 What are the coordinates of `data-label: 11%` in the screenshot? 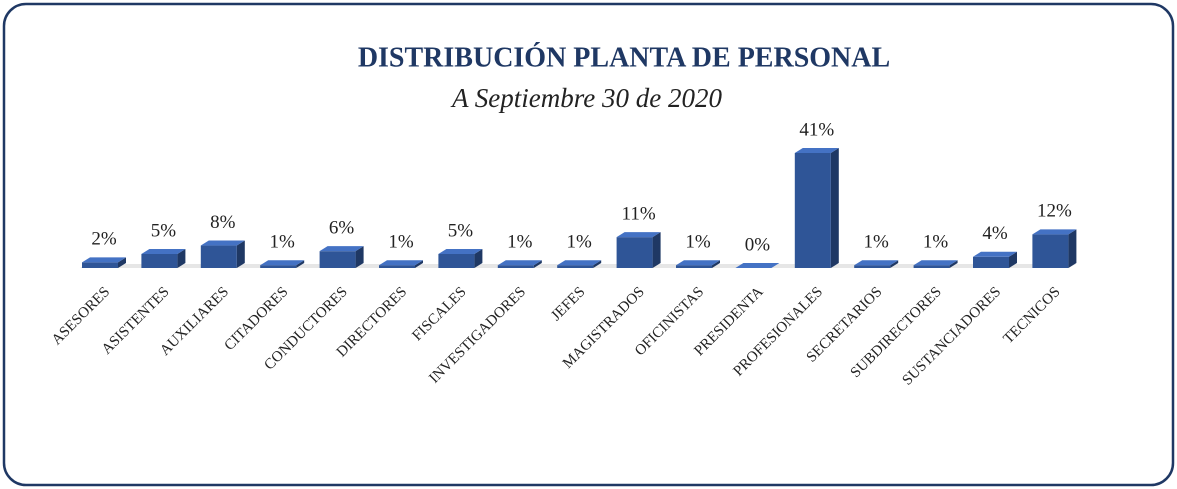 It's located at (639, 214).